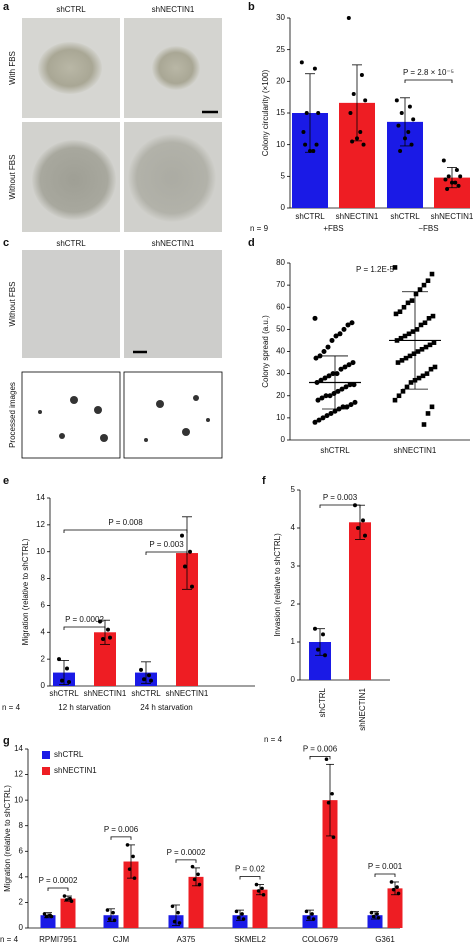 This screenshot has width=474, height=946. I want to click on legend-label: shCTRL, so click(69, 754).